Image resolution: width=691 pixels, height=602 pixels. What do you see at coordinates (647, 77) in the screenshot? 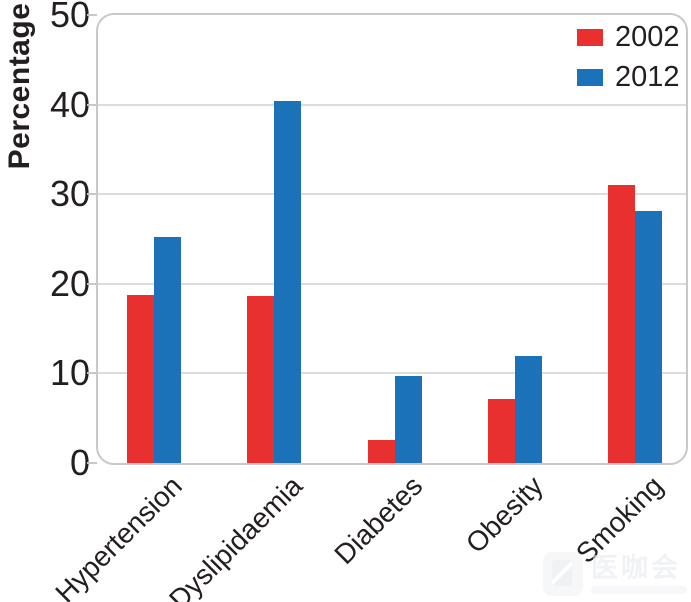
I see `legend-label: 2012` at bounding box center [647, 77].